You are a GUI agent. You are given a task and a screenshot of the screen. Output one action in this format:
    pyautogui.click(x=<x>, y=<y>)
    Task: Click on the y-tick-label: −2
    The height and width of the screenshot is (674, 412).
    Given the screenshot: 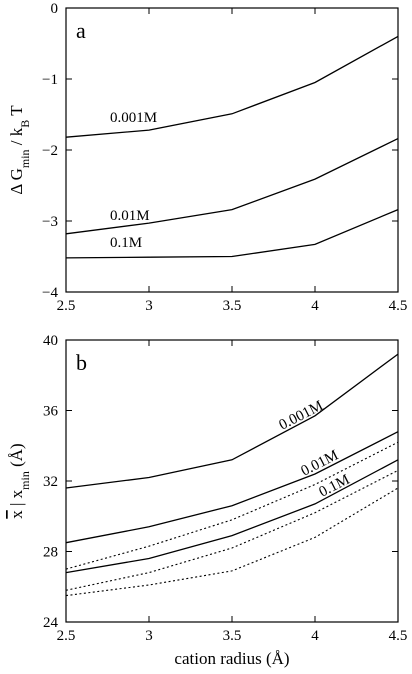 What is the action you would take?
    pyautogui.click(x=50, y=151)
    